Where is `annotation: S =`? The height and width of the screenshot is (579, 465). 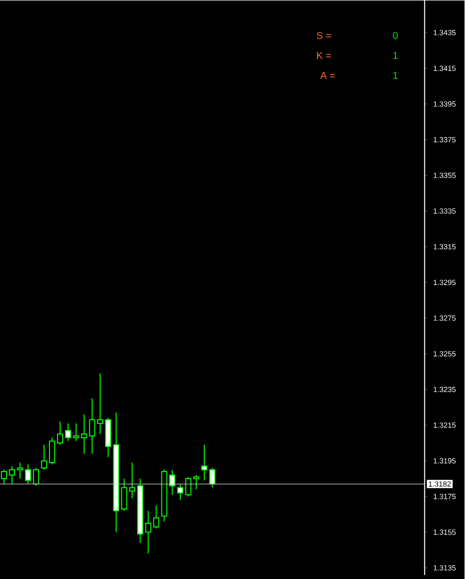 annotation: S = is located at coordinates (324, 35).